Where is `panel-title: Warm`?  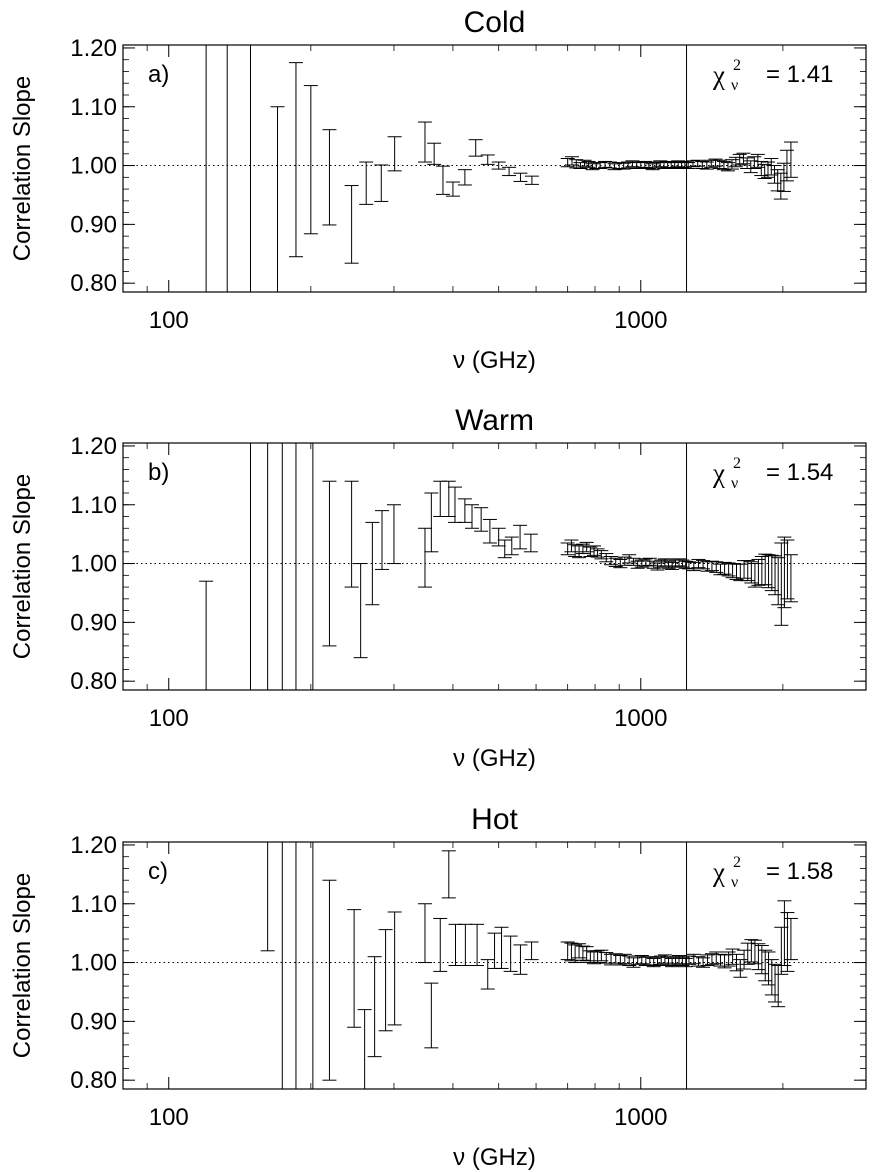 panel-title: Warm is located at coordinates (494, 420).